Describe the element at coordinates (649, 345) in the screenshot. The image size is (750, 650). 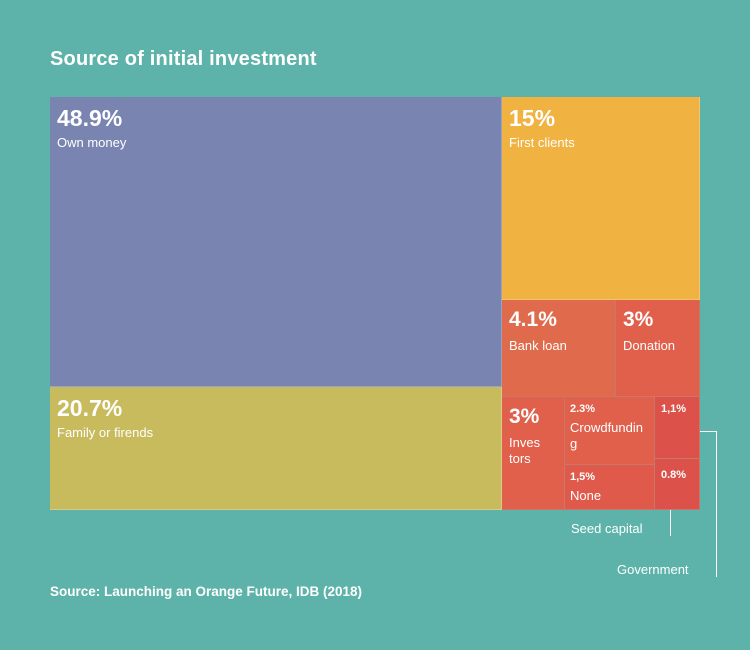
I see `tile-label-donation: Donation` at that location.